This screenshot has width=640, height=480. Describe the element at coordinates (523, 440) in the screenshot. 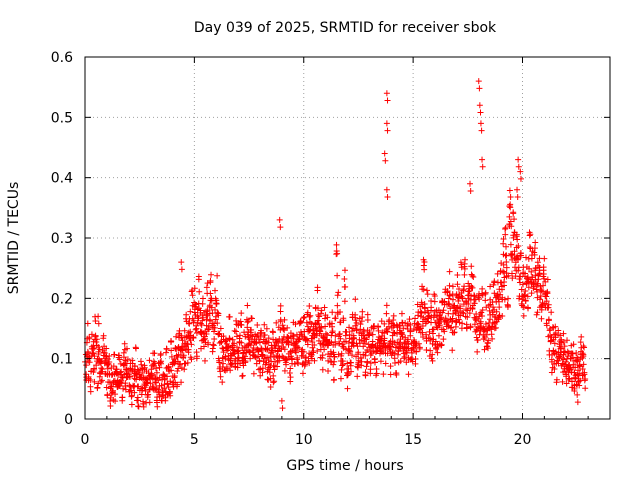

I see `x-tick-label: 20` at that location.